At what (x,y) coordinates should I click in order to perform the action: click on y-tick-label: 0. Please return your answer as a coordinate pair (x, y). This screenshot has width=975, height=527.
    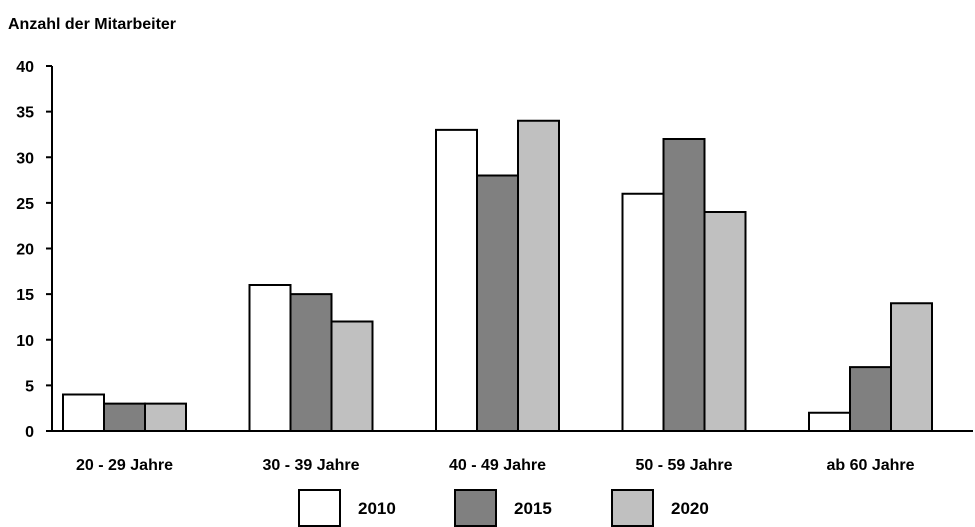
    Looking at the image, I should click on (29, 432).